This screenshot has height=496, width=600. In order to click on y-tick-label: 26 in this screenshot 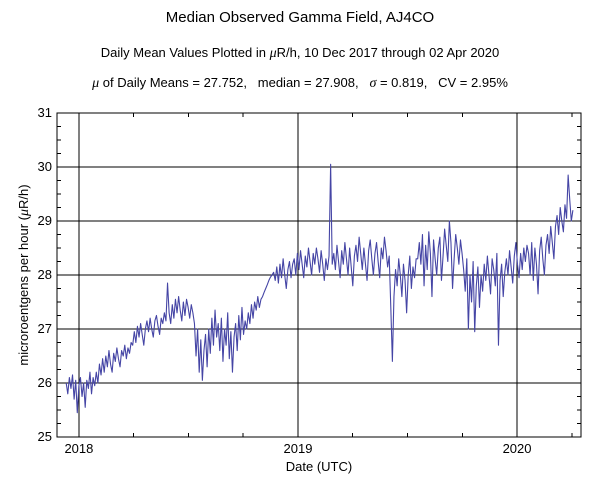, I will do `click(45, 382)`.